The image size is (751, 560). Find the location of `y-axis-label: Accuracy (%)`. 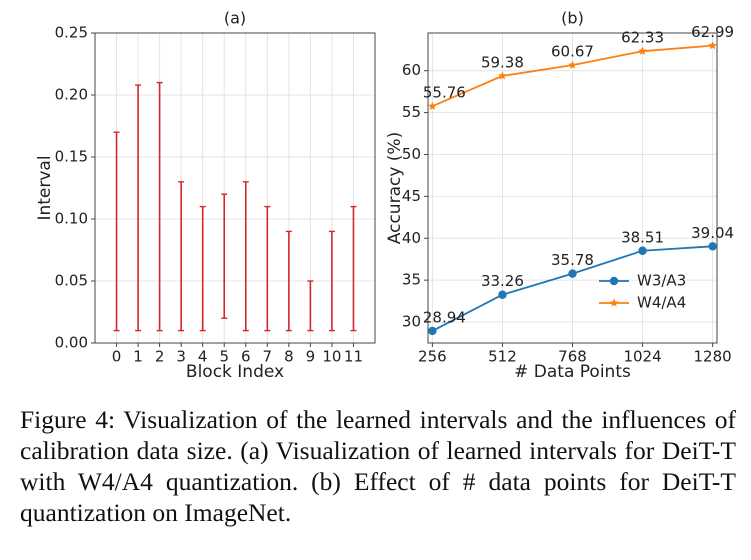

y-axis-label: Accuracy (%) is located at coordinates (395, 188).